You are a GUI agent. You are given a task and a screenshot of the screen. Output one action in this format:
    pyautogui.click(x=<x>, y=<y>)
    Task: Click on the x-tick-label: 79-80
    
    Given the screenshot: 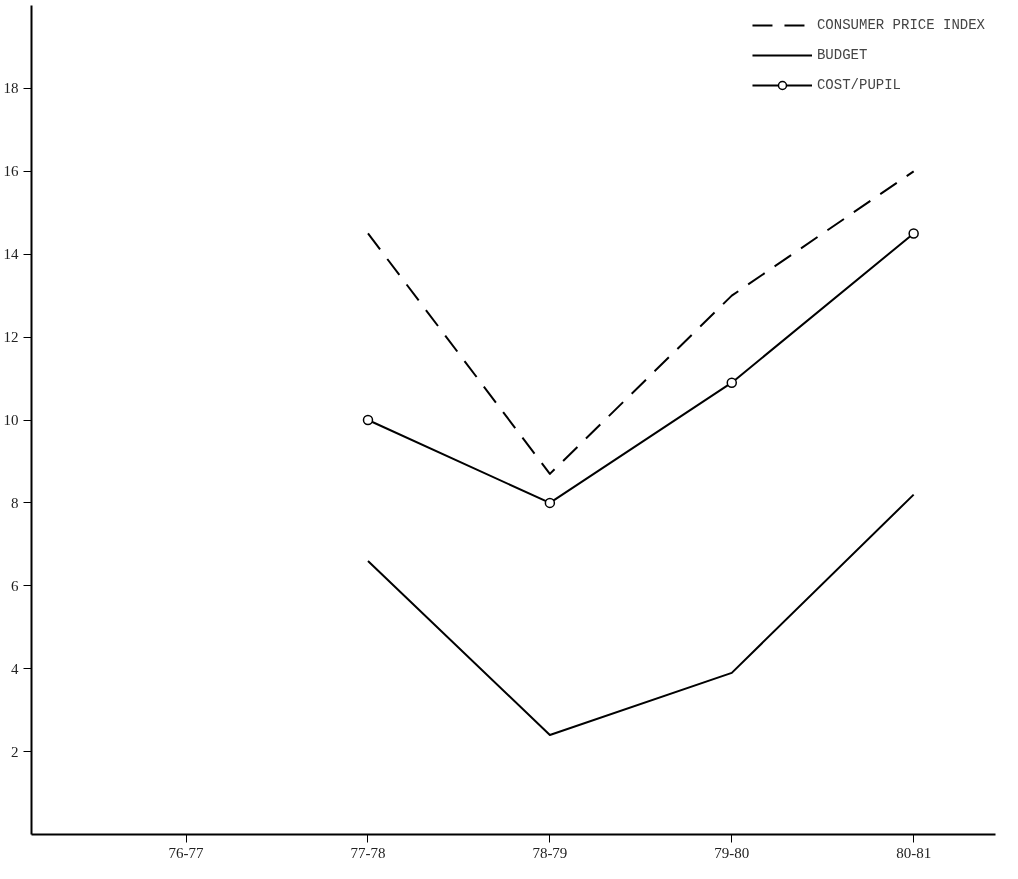 What is the action you would take?
    pyautogui.click(x=732, y=852)
    